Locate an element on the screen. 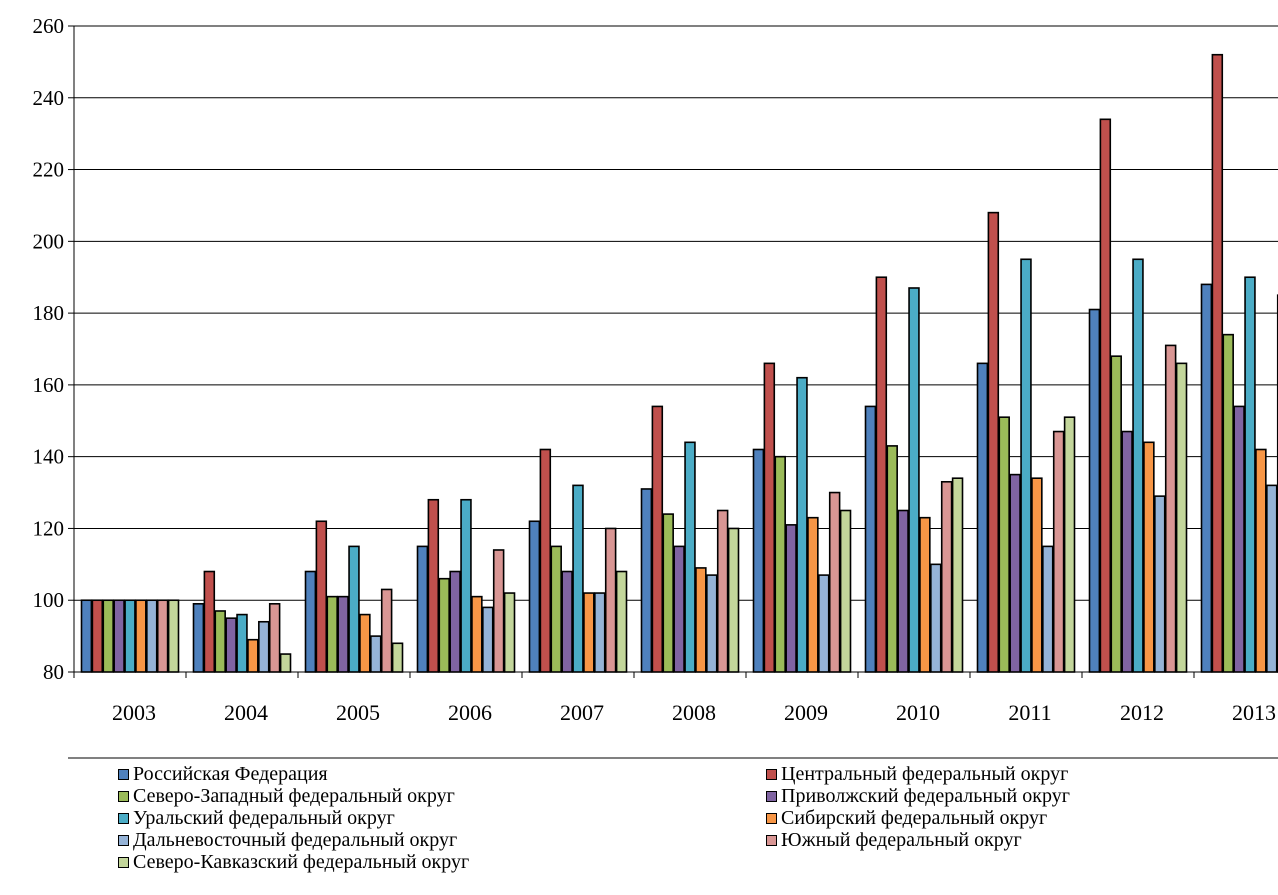 Image resolution: width=1278 pixels, height=895 pixels. x-tick-label: 2003 is located at coordinates (134, 712).